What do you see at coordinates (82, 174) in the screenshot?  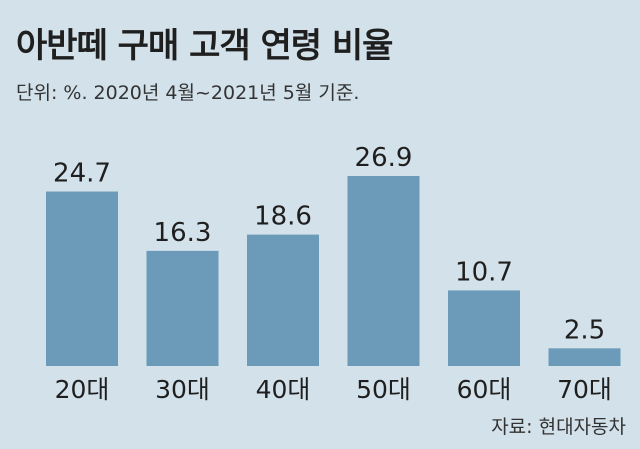 I see `data-label: 24.7` at bounding box center [82, 174].